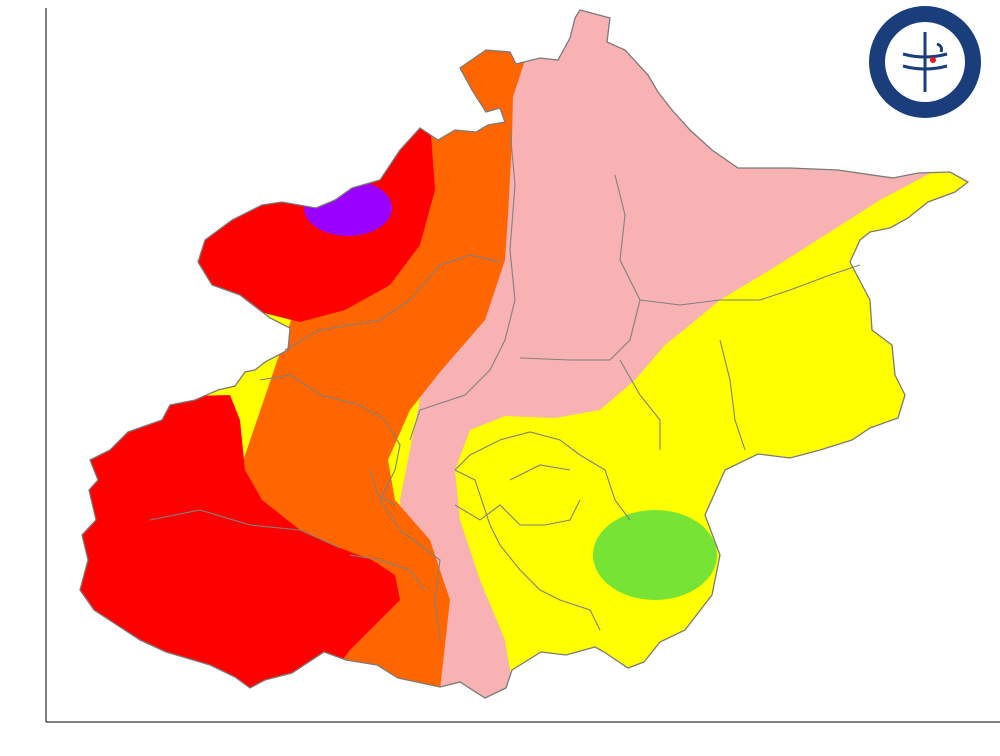 The height and width of the screenshot is (756, 1000). Describe the element at coordinates (655, 555) in the screenshot. I see `zone-green` at that location.